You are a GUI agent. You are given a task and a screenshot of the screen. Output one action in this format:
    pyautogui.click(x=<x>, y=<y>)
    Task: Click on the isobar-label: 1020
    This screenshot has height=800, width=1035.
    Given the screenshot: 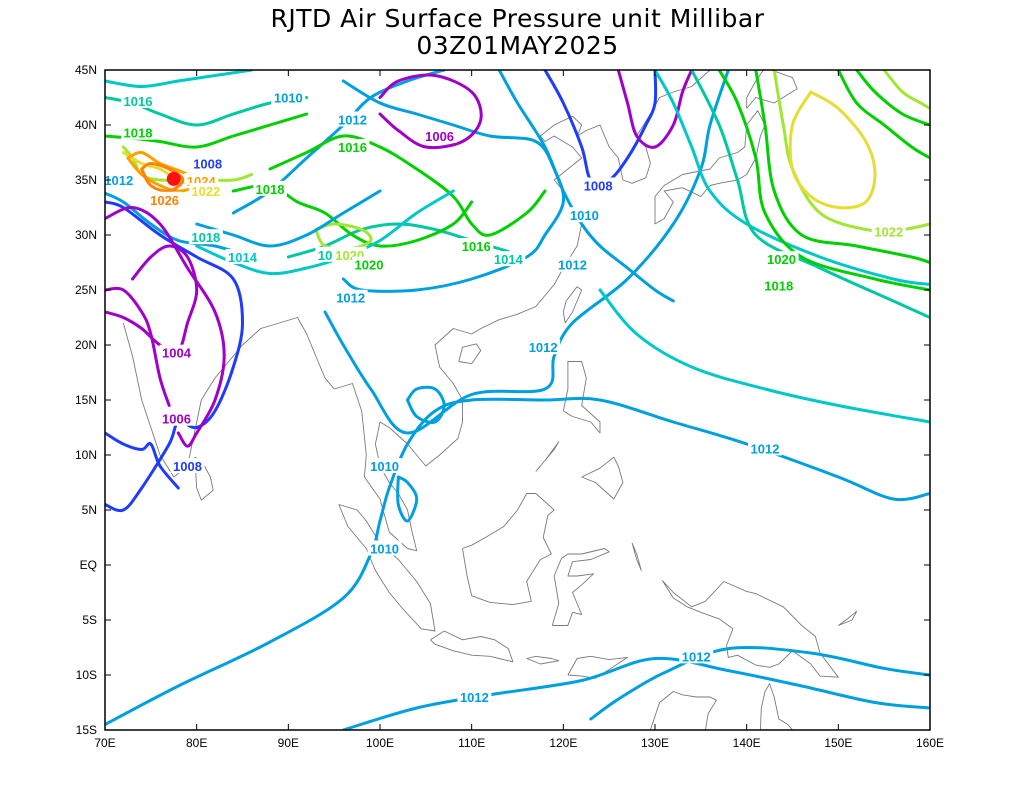 What is the action you would take?
    pyautogui.click(x=781, y=259)
    